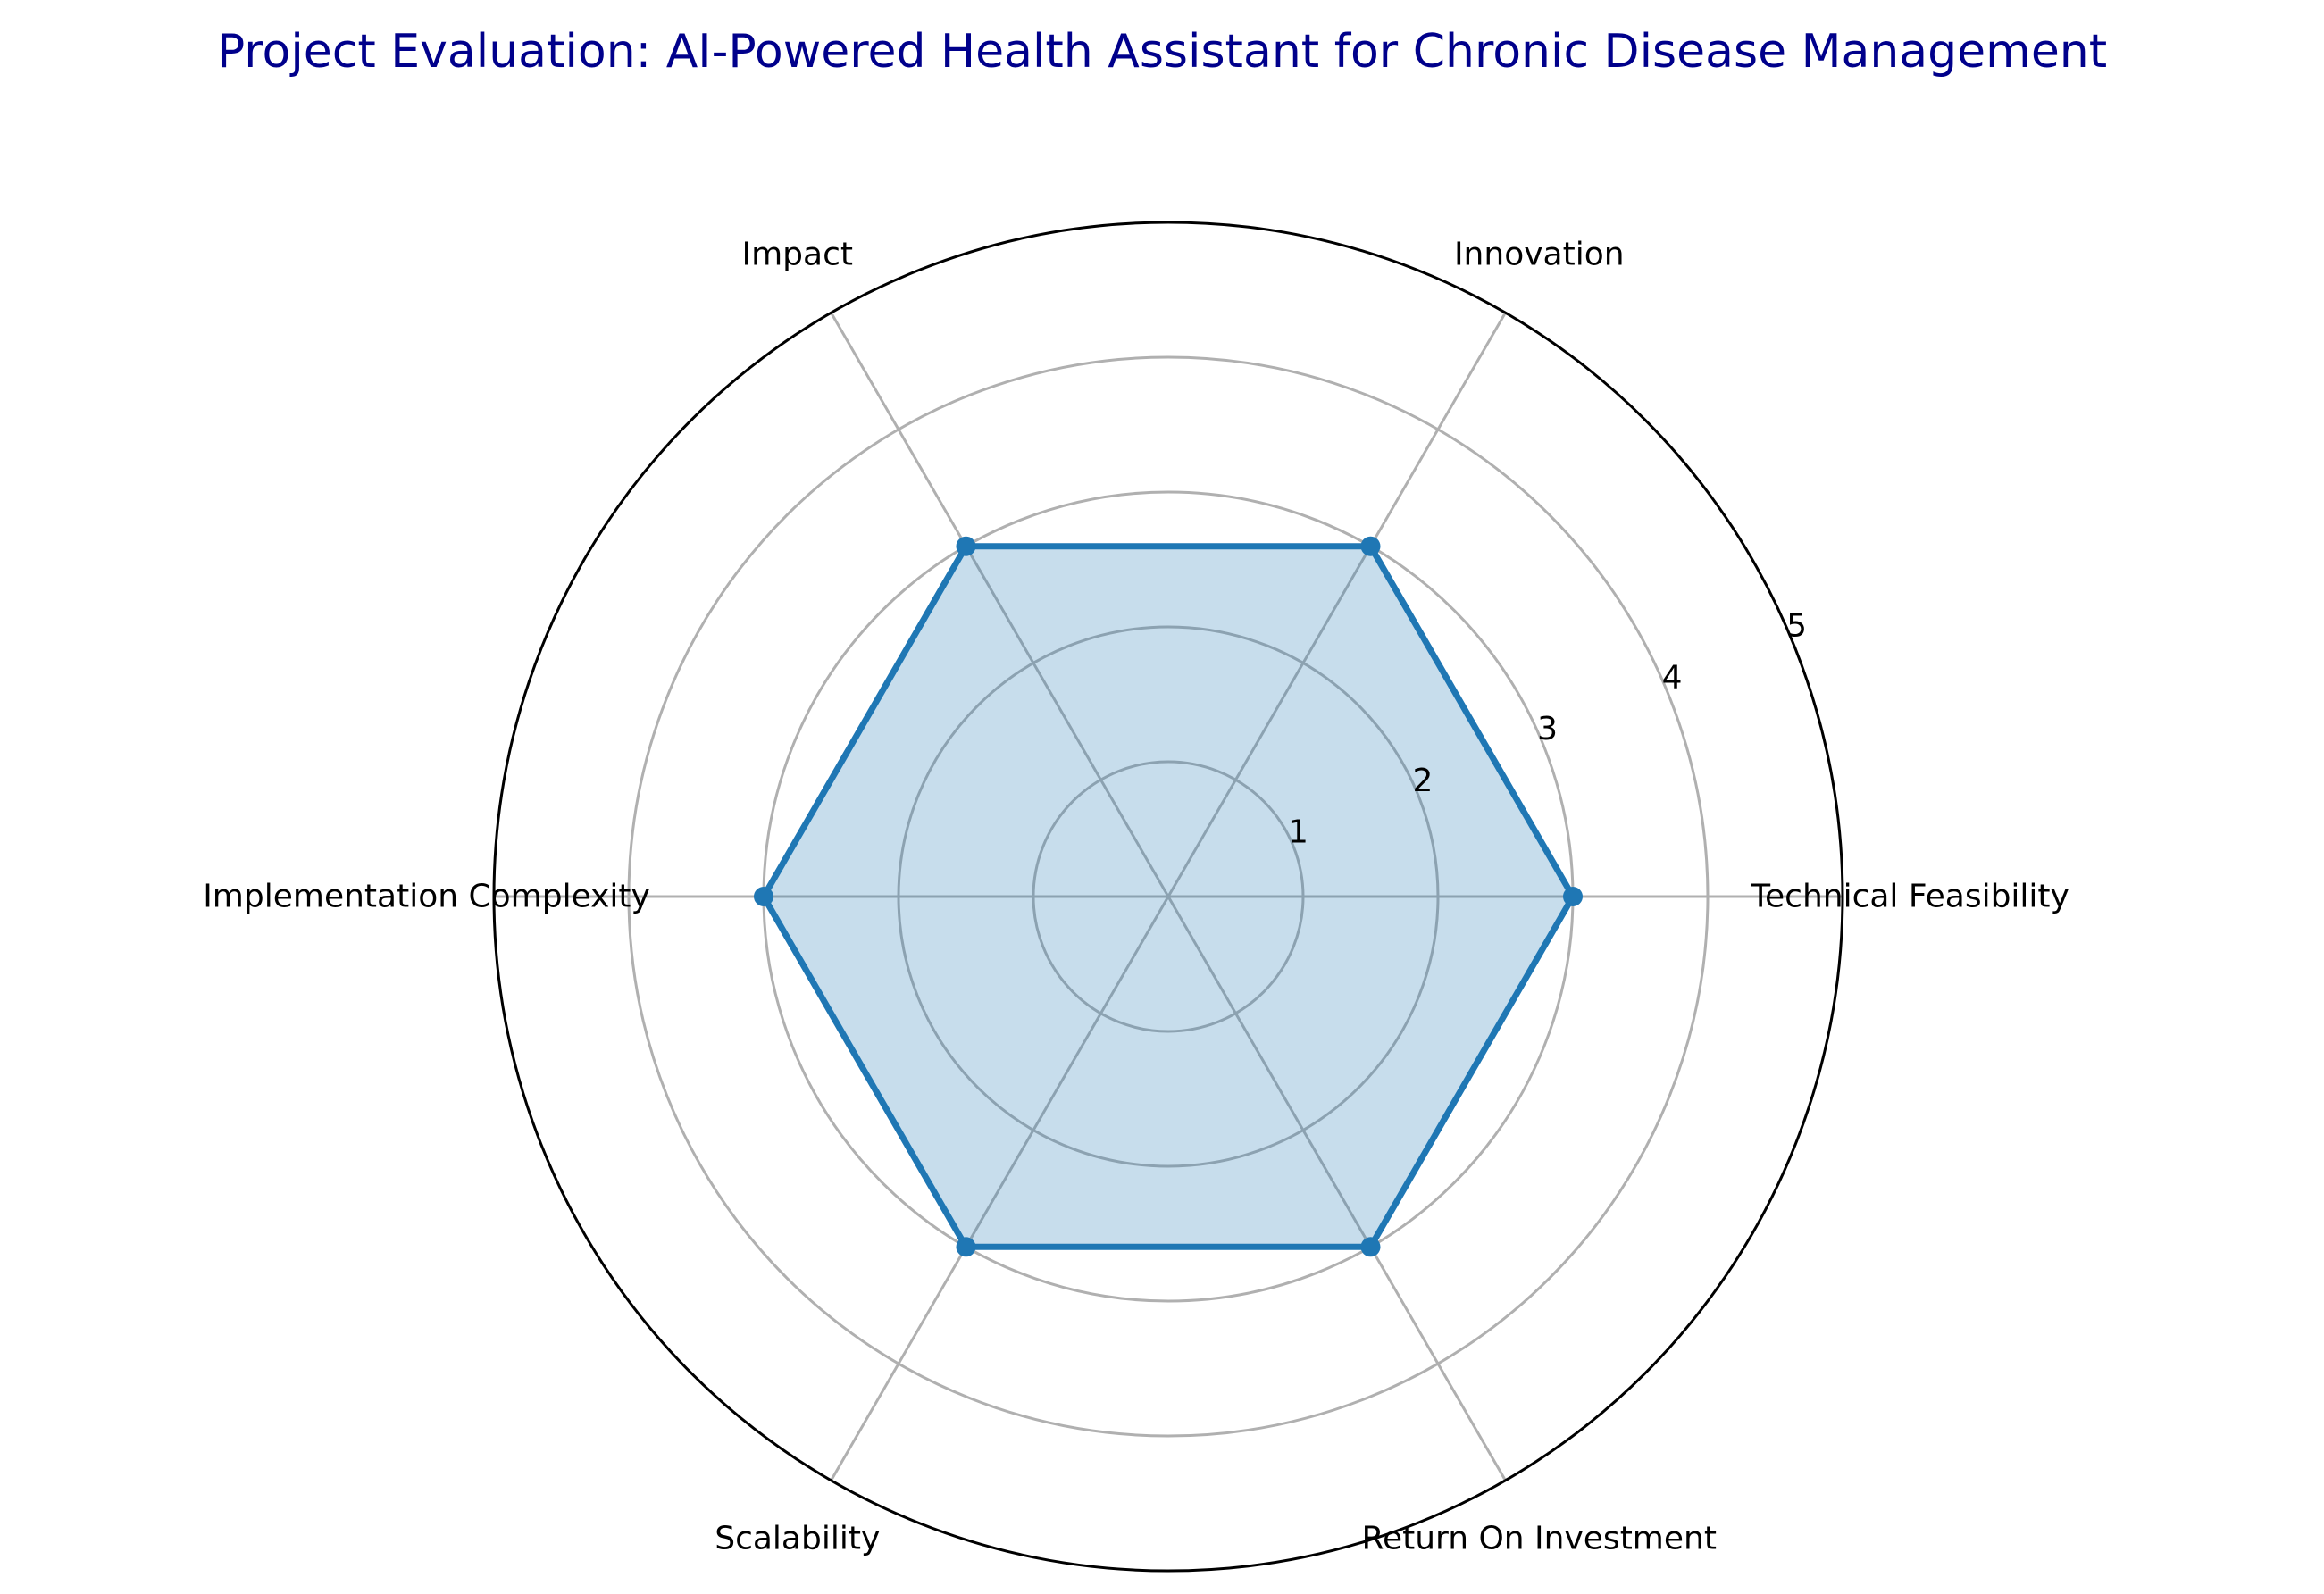  What do you see at coordinates (797, 1539) in the screenshot?
I see `category-label-5: Scalability` at bounding box center [797, 1539].